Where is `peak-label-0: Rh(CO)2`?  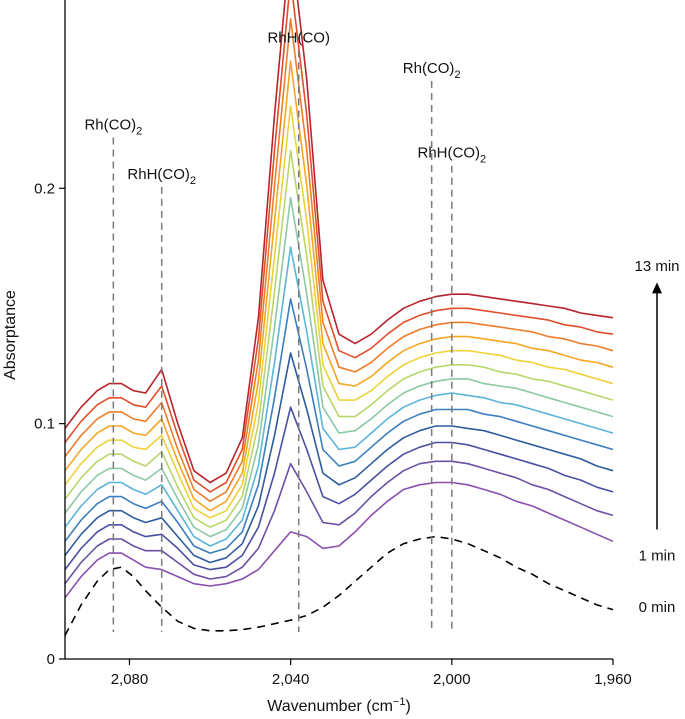
peak-label-0: Rh(CO)2 is located at coordinates (113, 126).